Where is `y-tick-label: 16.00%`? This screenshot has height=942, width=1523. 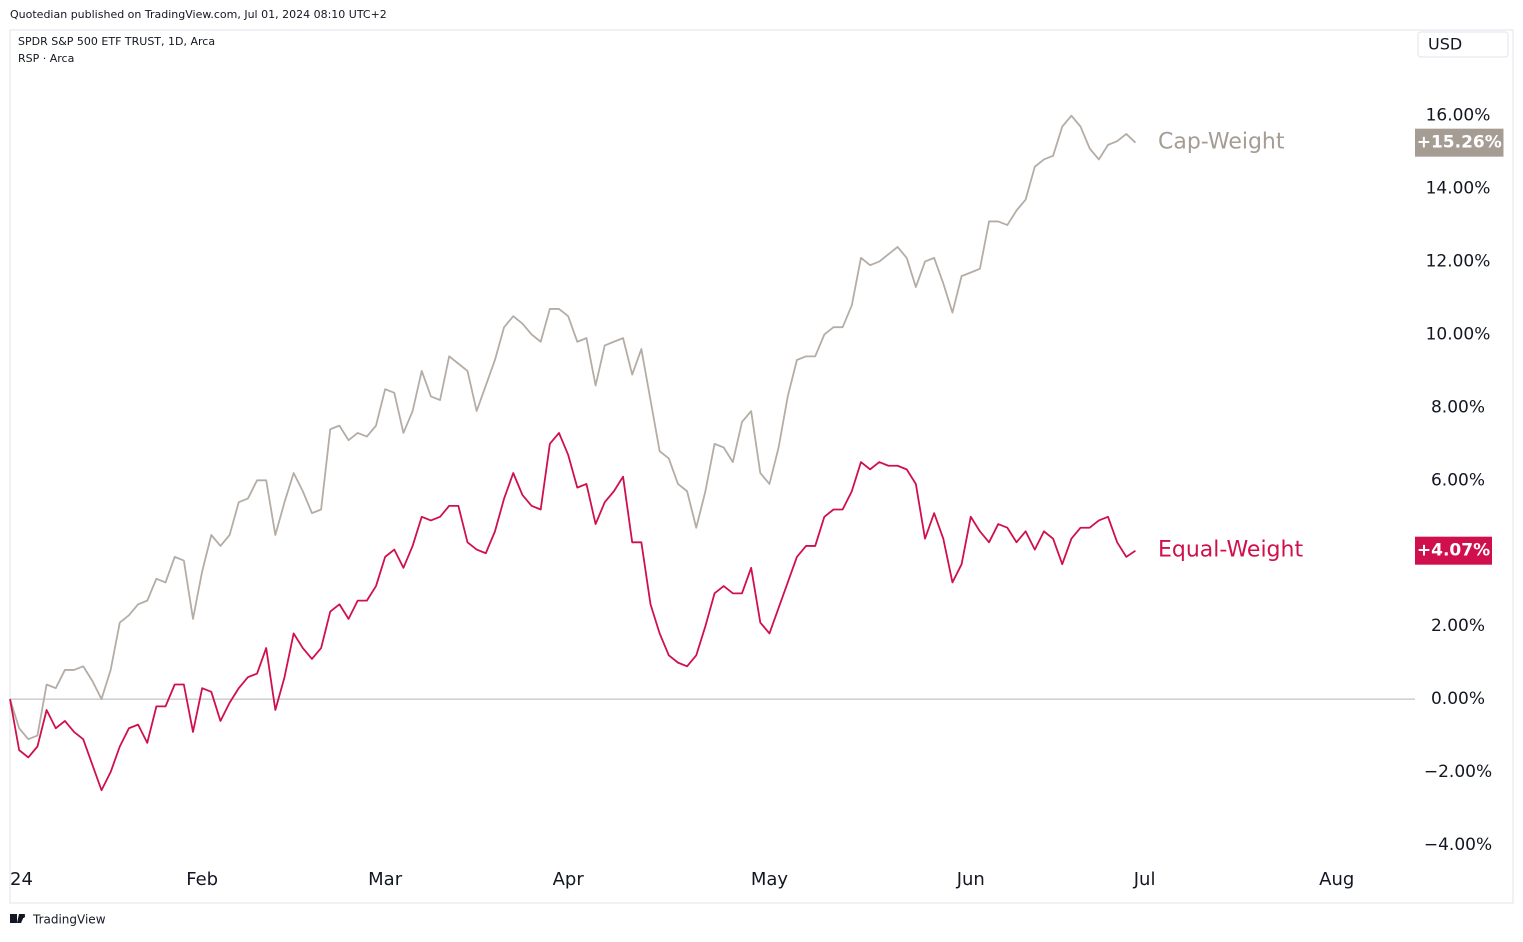 y-tick-label: 16.00% is located at coordinates (1458, 116).